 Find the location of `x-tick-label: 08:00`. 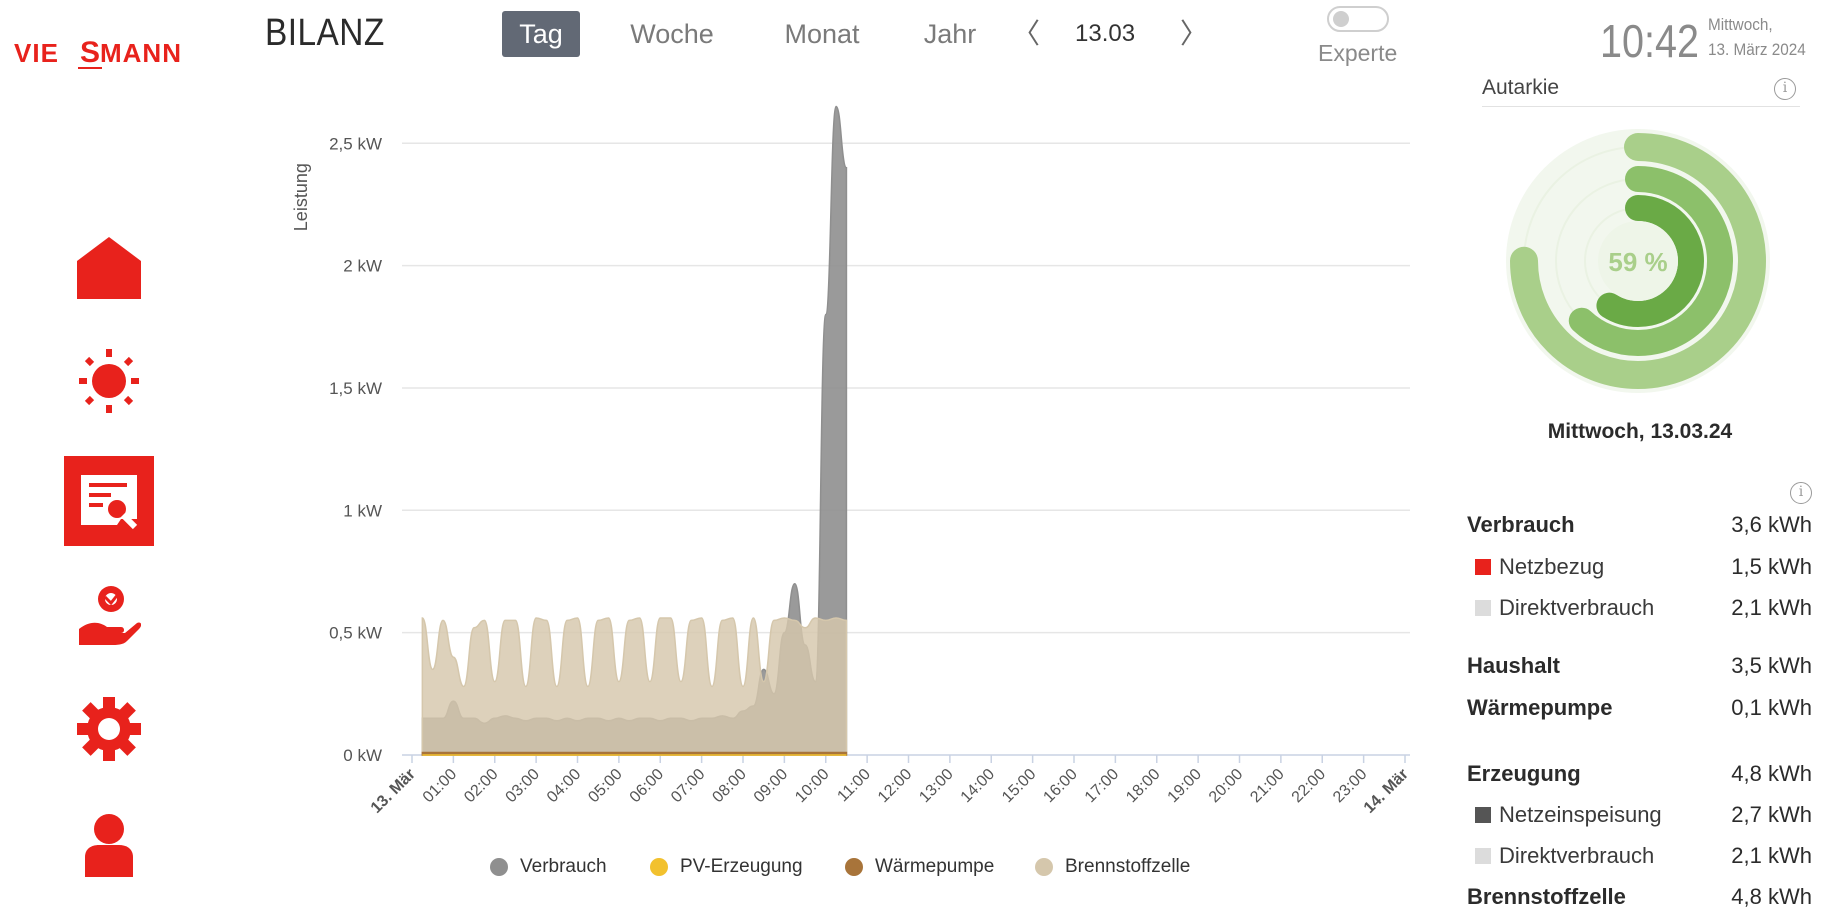

x-tick-label: 08:00 is located at coordinates (729, 786).